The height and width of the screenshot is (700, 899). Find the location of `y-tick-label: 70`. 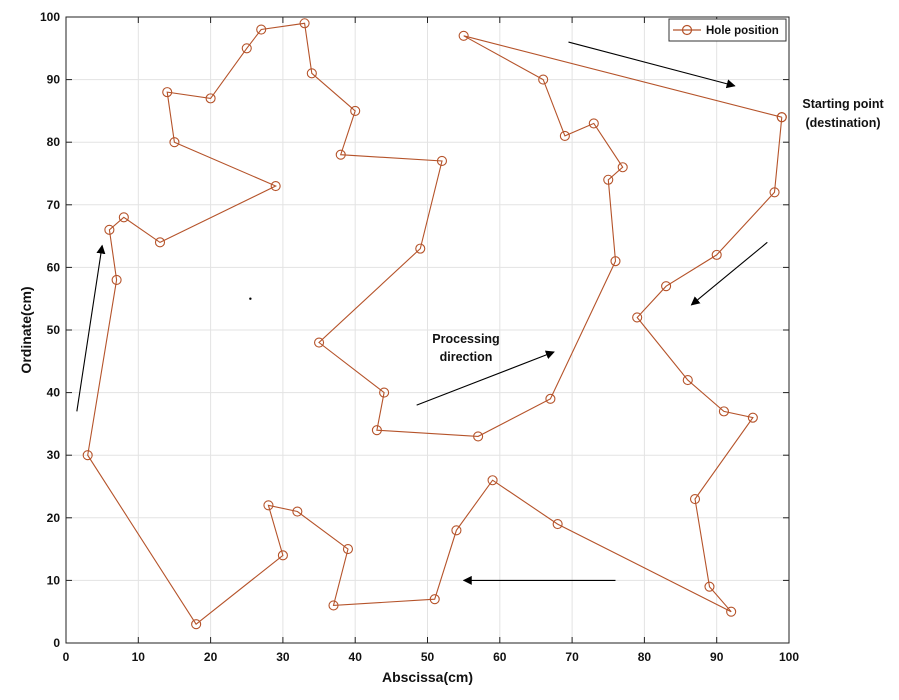

y-tick-label: 70 is located at coordinates (54, 205).